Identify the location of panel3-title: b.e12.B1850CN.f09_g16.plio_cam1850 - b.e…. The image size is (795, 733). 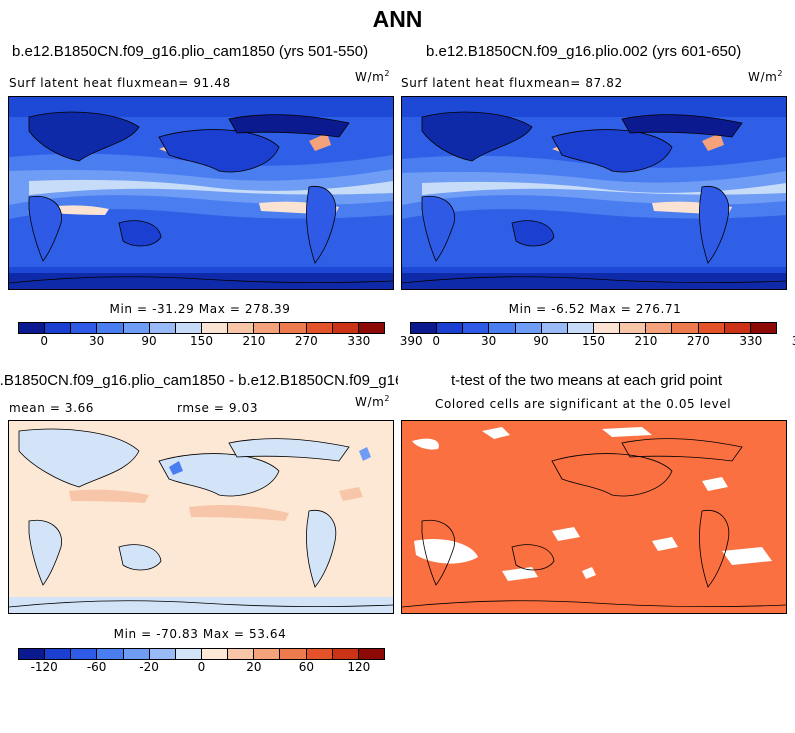
(199, 380).